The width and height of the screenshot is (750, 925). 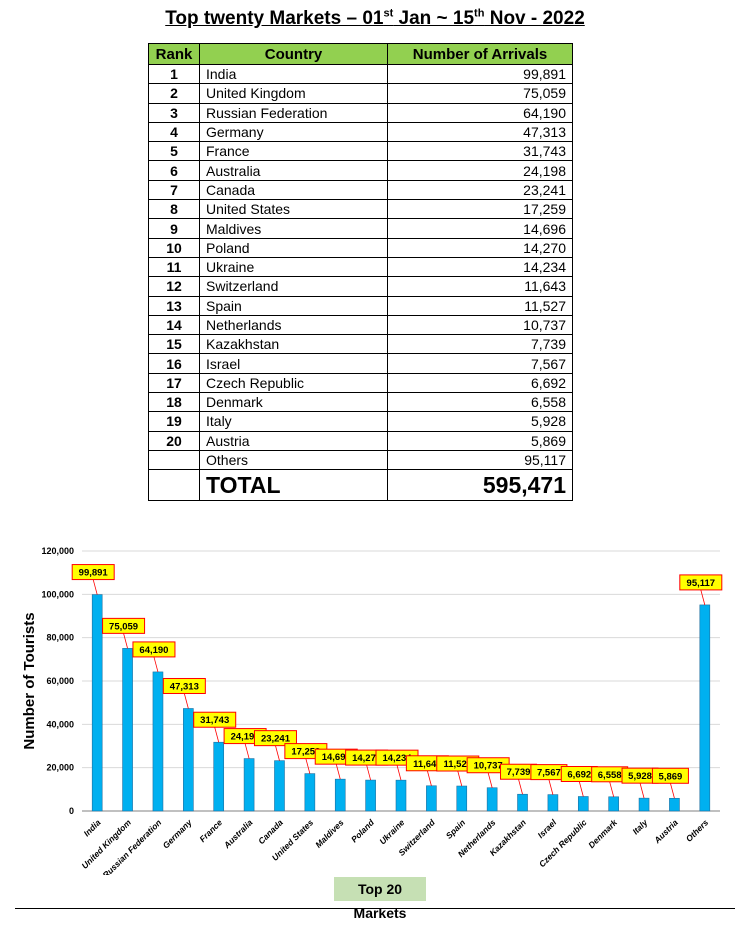 I want to click on table-row: 1 India 99,891, so click(x=360, y=74).